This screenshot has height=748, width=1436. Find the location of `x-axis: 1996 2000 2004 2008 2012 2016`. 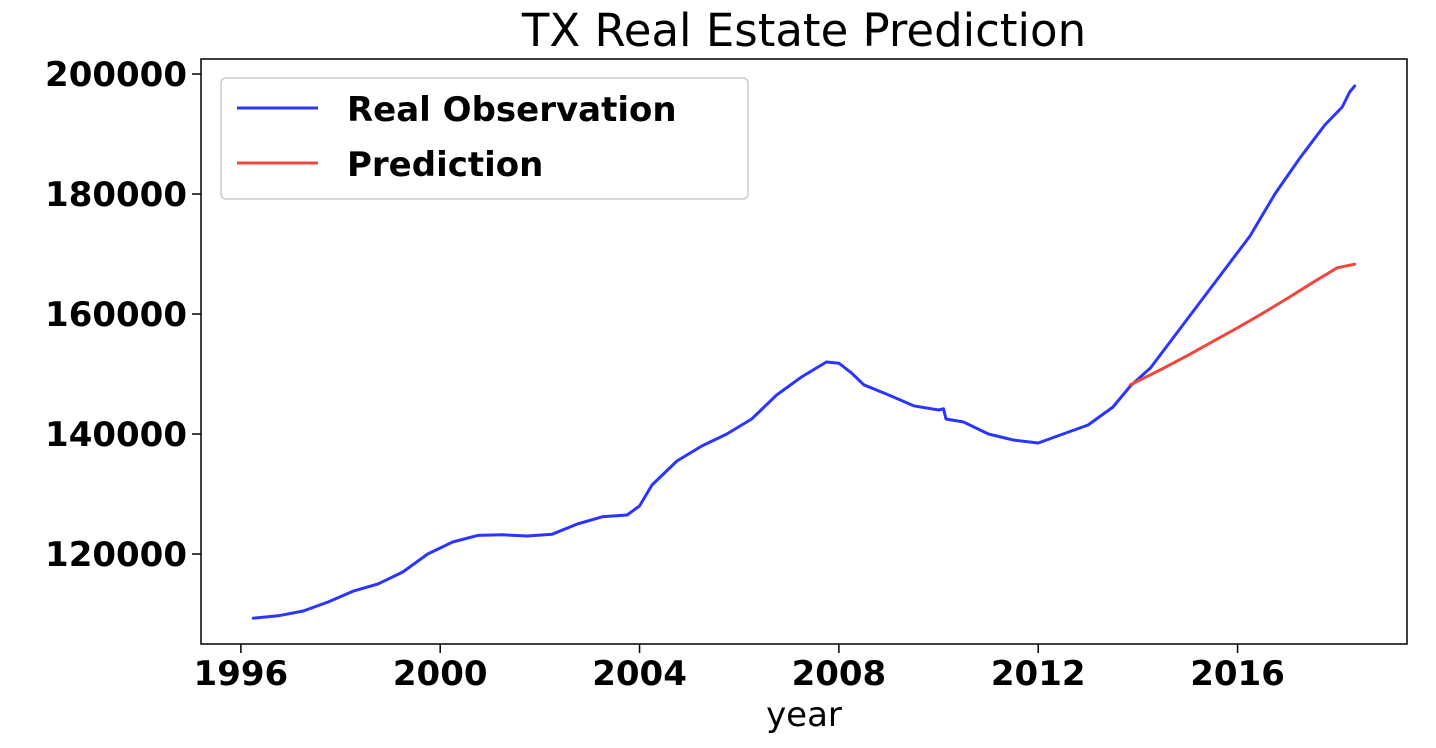

x-axis: 1996 2000 2004 2008 2012 2016 is located at coordinates (739, 669).